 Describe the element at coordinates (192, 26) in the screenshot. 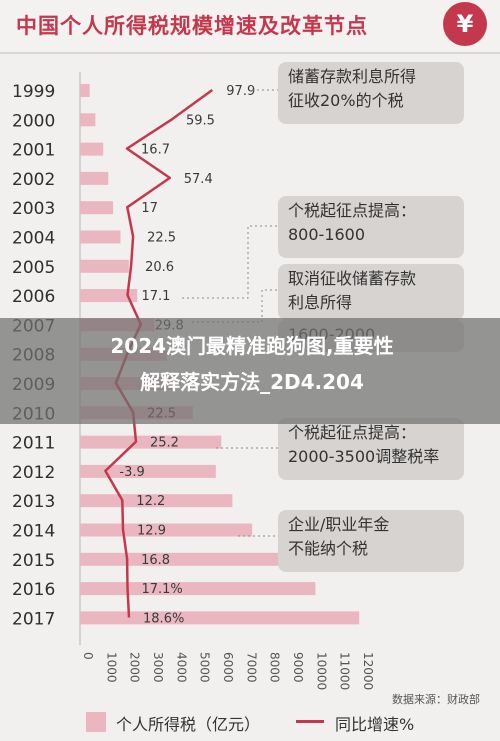

I see `chart-title: 中国个人所得税规模增速及改革节点` at that location.